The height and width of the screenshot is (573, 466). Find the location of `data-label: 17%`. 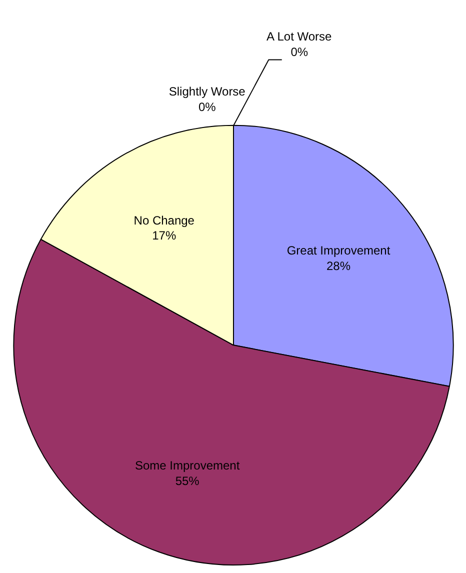

data-label: 17% is located at coordinates (164, 235).